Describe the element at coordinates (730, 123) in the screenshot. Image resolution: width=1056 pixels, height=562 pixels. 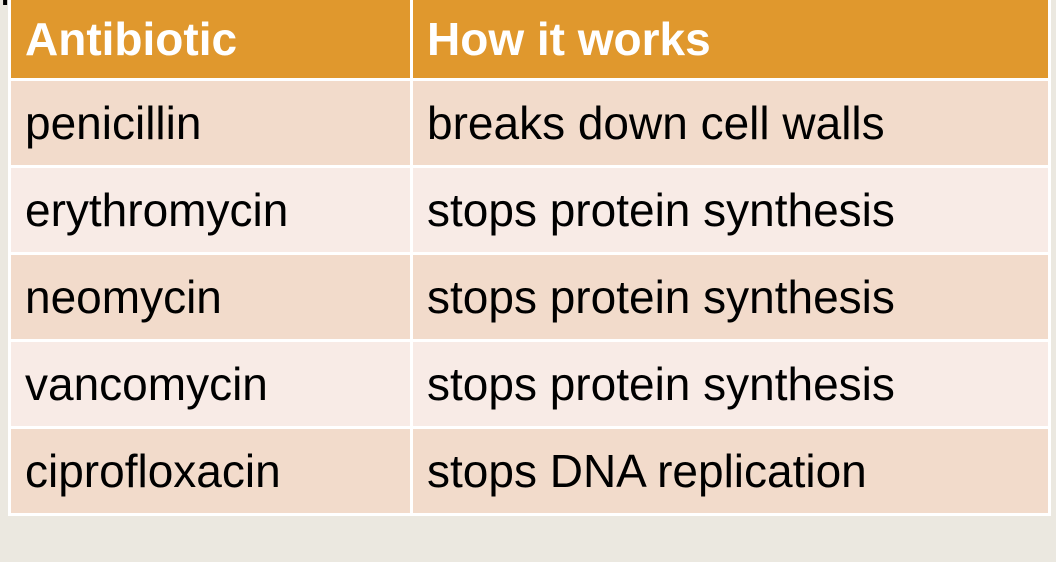
I see `mechanism-cell: breaks down cell walls` at that location.